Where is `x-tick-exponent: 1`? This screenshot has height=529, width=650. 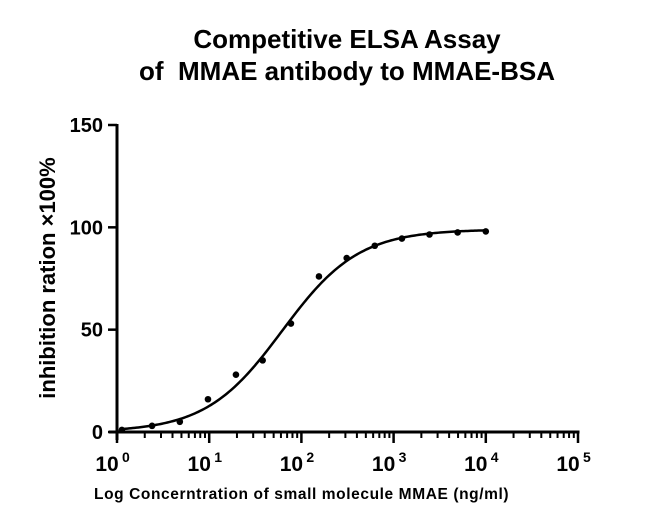
x-tick-exponent: 1 is located at coordinates (218, 457).